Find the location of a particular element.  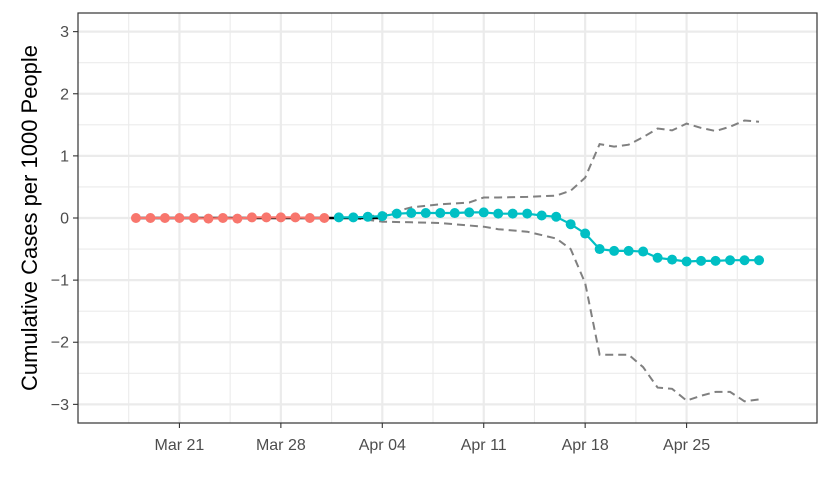

x-tick-label: Mar 21 is located at coordinates (180, 445).